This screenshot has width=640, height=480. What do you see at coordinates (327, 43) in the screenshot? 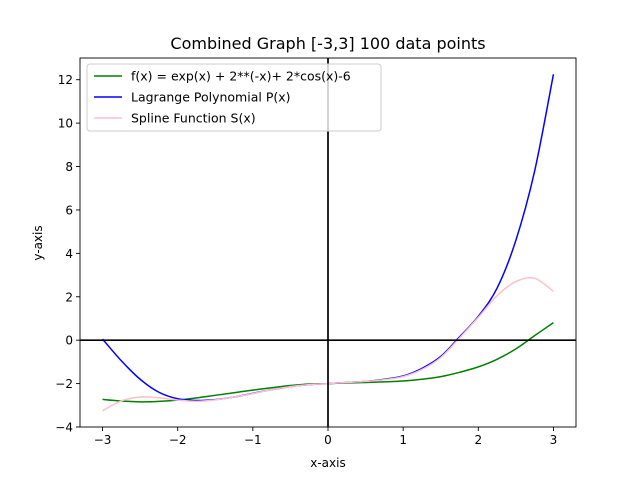
I see `chart-title: Combined Graph [-3,3] 100 data points` at bounding box center [327, 43].